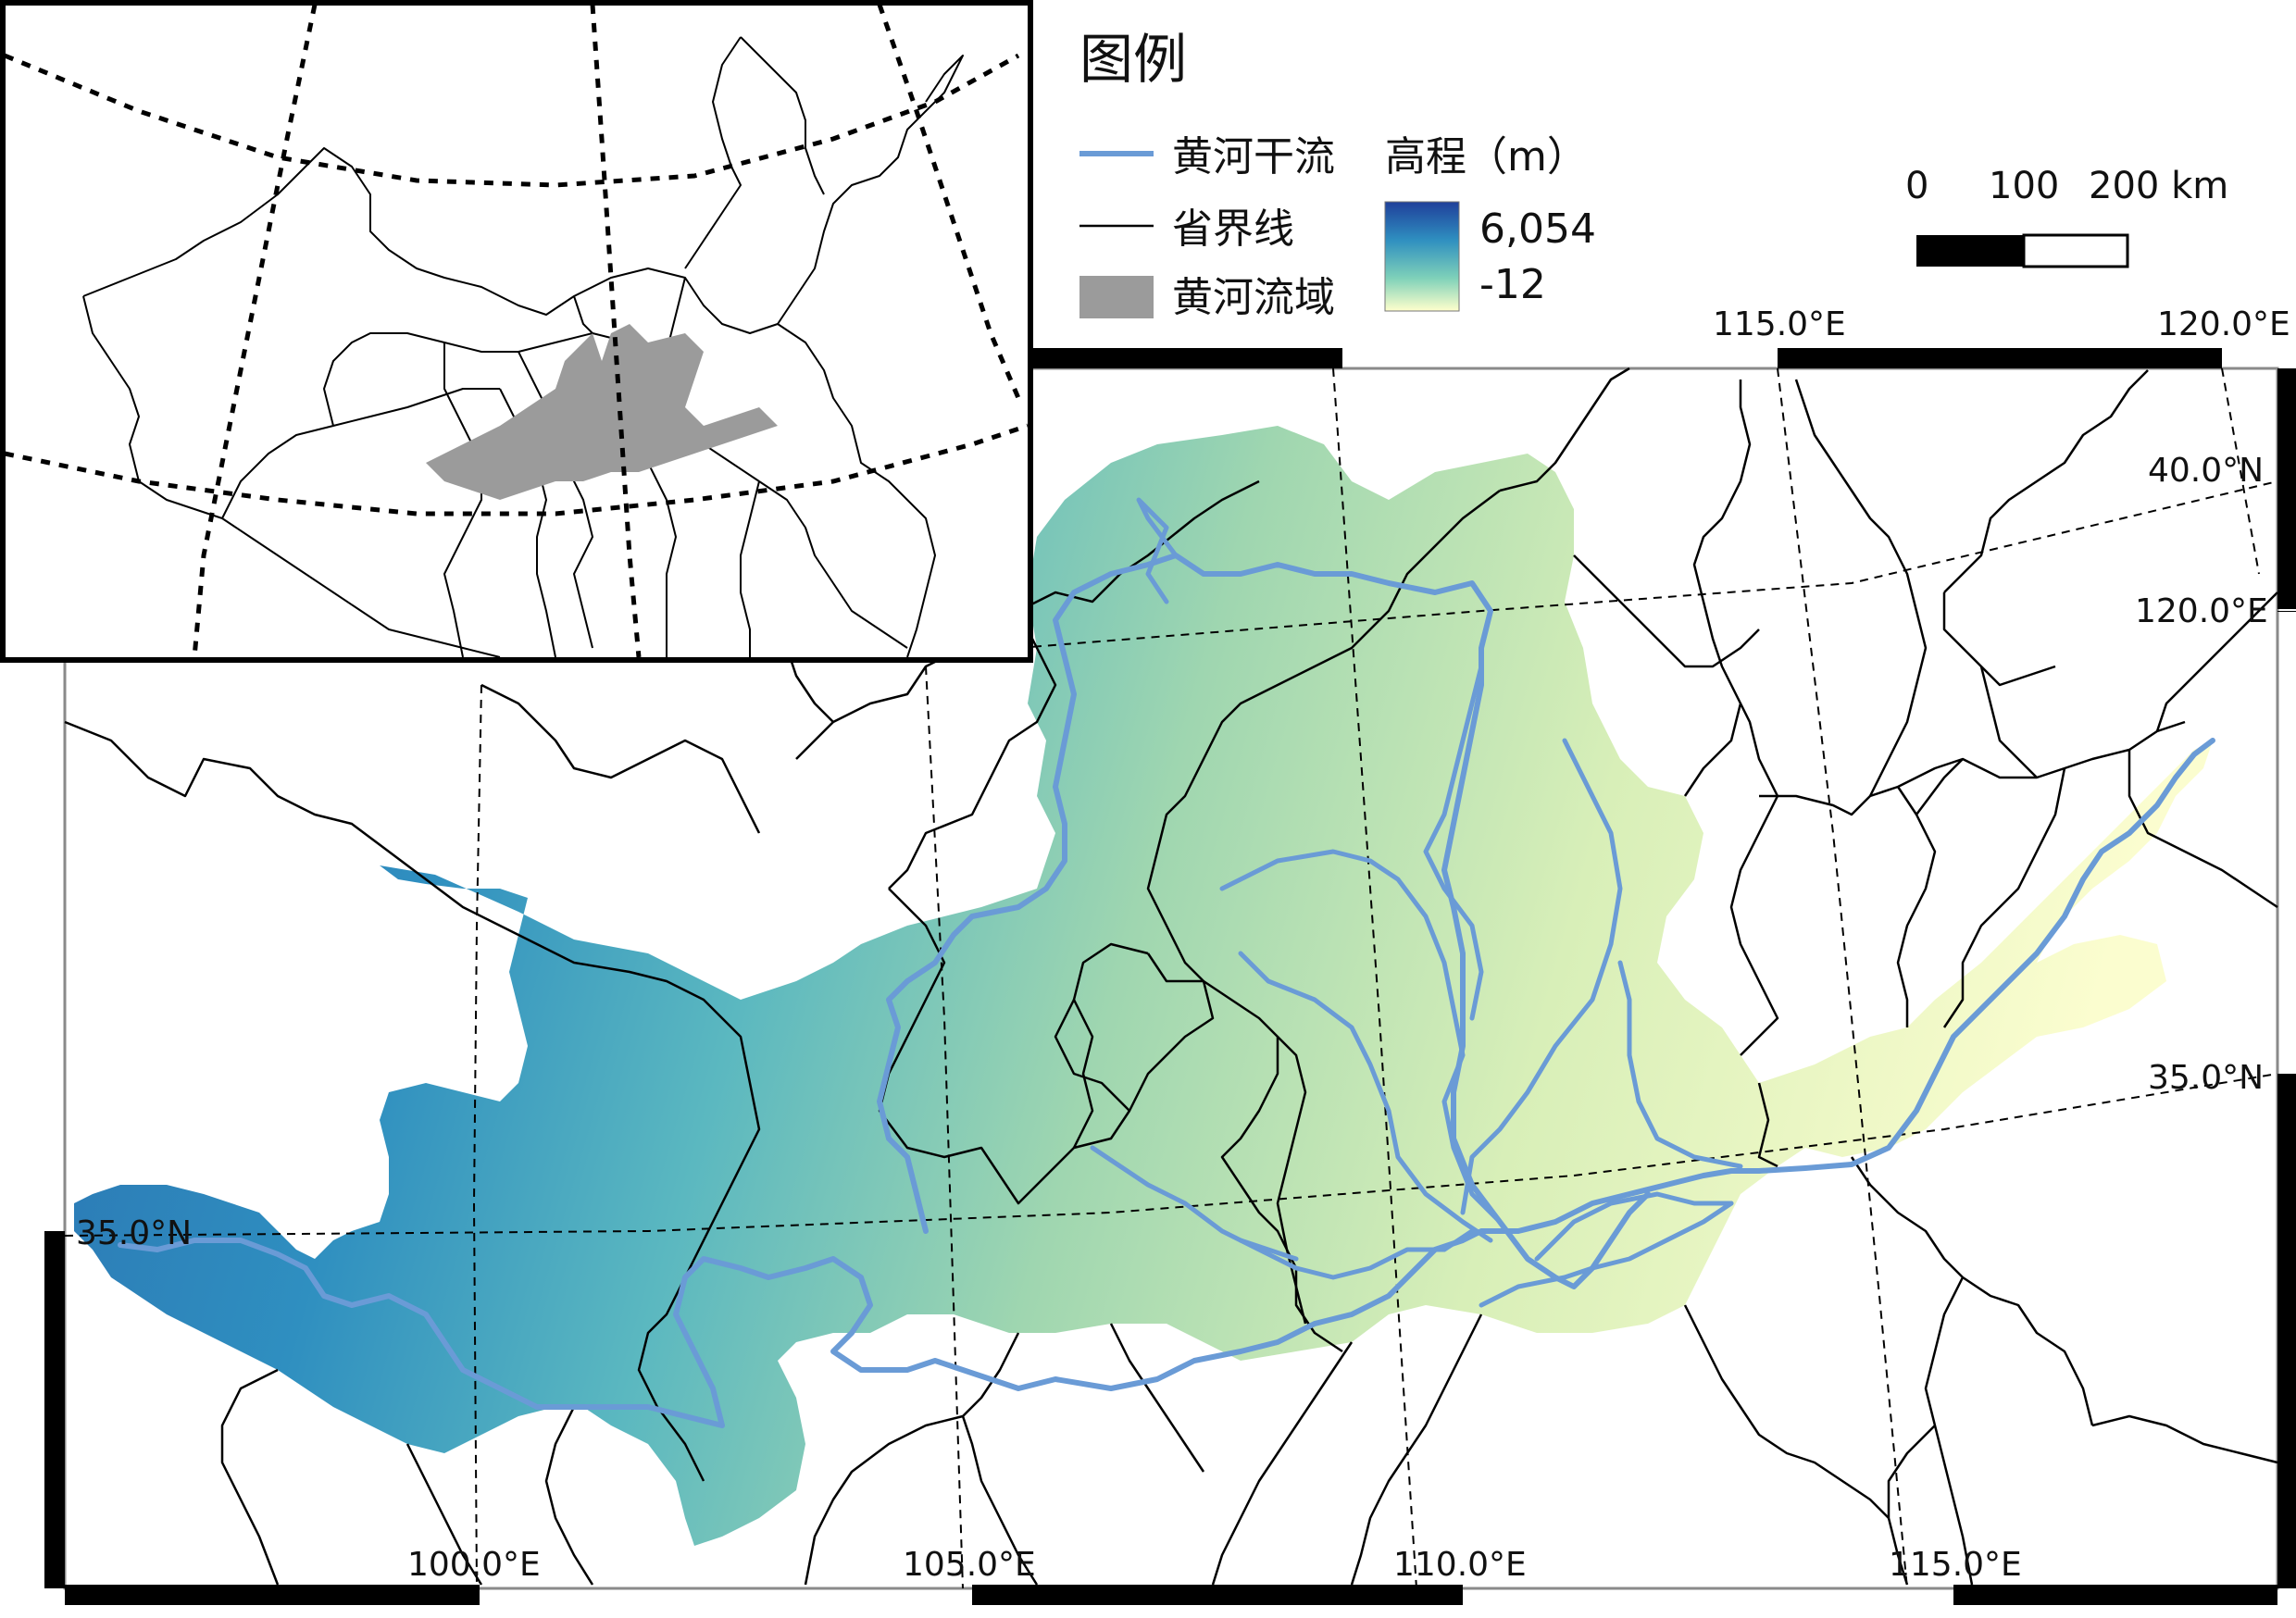  Describe the element at coordinates (1486, 156) in the screenshot. I see `legend-elevation-title: 高程（m）` at that location.